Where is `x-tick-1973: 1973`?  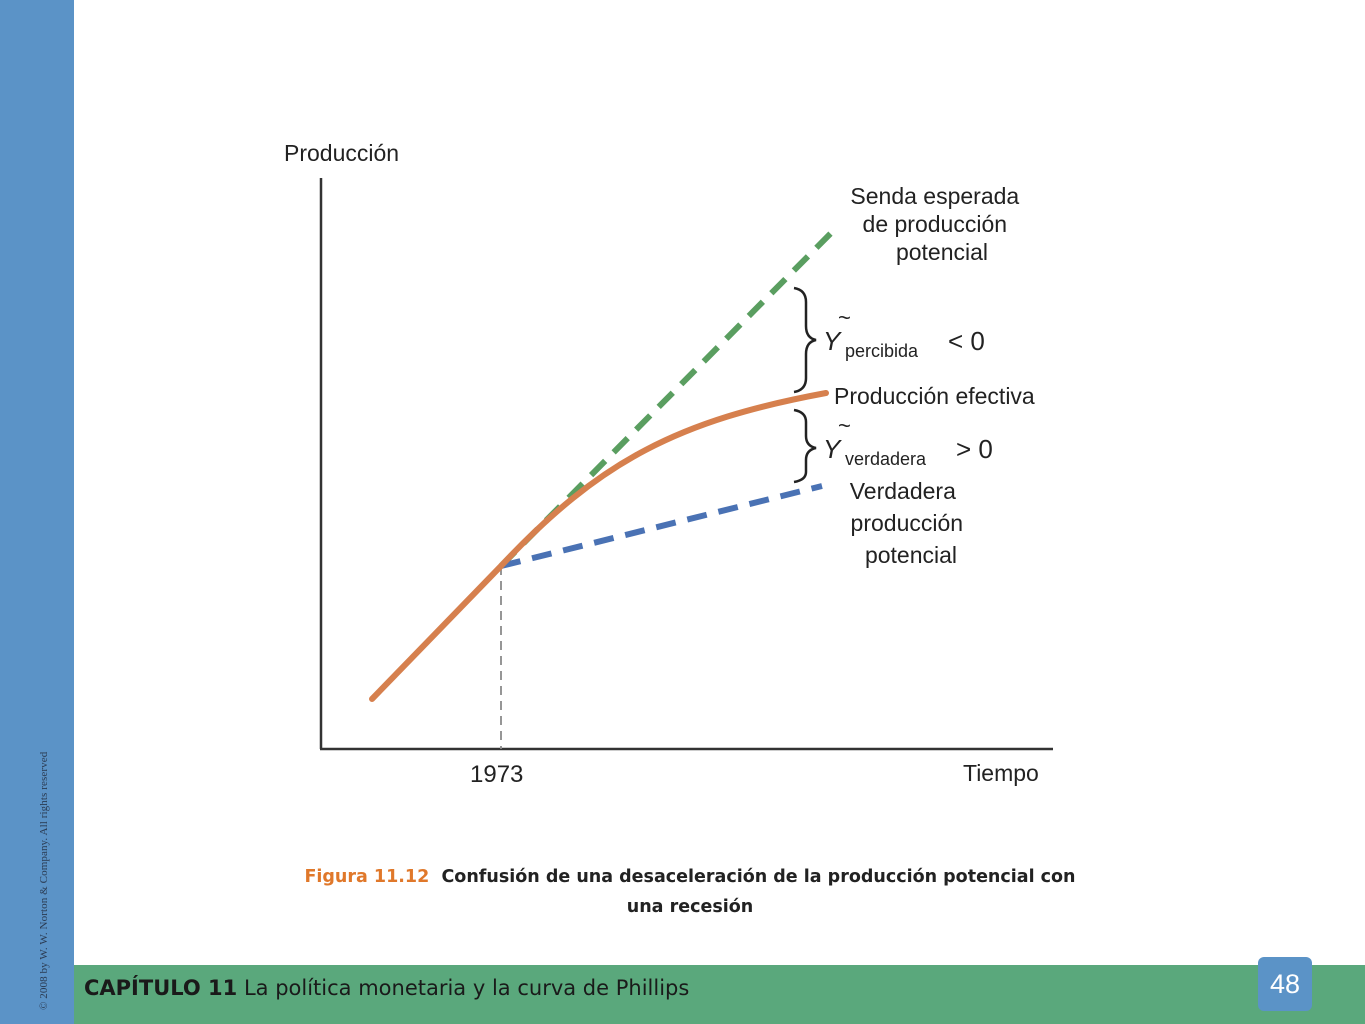
x-tick-1973: 1973 is located at coordinates (496, 774).